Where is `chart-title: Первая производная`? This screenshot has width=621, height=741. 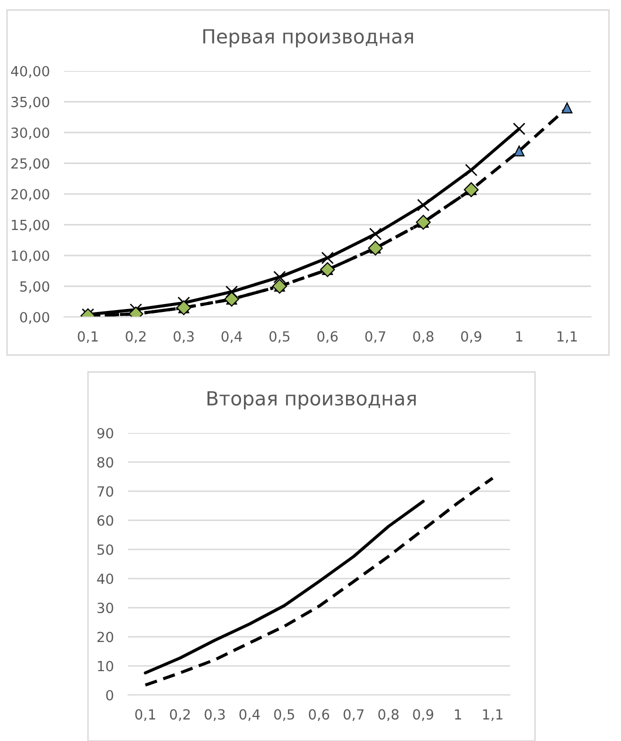
chart-title: Первая производная is located at coordinates (308, 38).